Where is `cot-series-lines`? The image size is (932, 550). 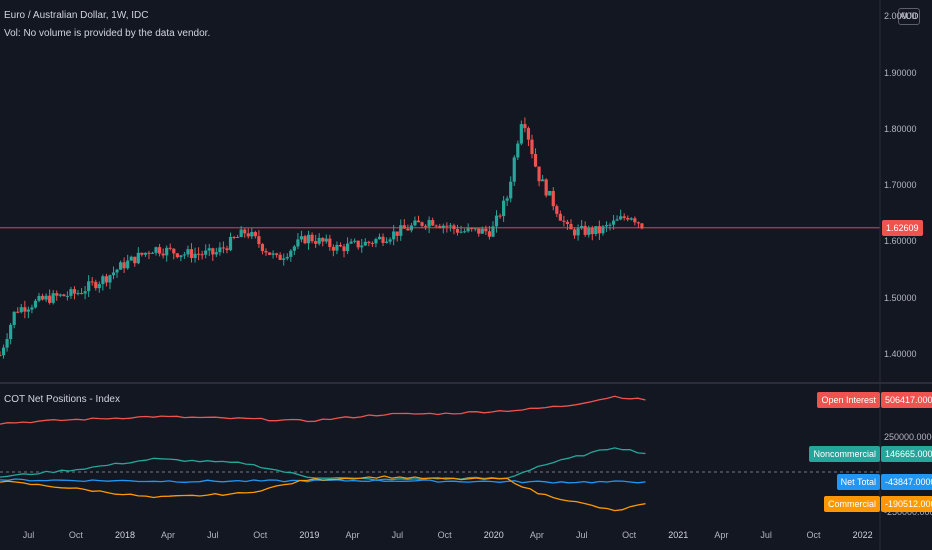
cot-series-lines is located at coordinates (323, 453).